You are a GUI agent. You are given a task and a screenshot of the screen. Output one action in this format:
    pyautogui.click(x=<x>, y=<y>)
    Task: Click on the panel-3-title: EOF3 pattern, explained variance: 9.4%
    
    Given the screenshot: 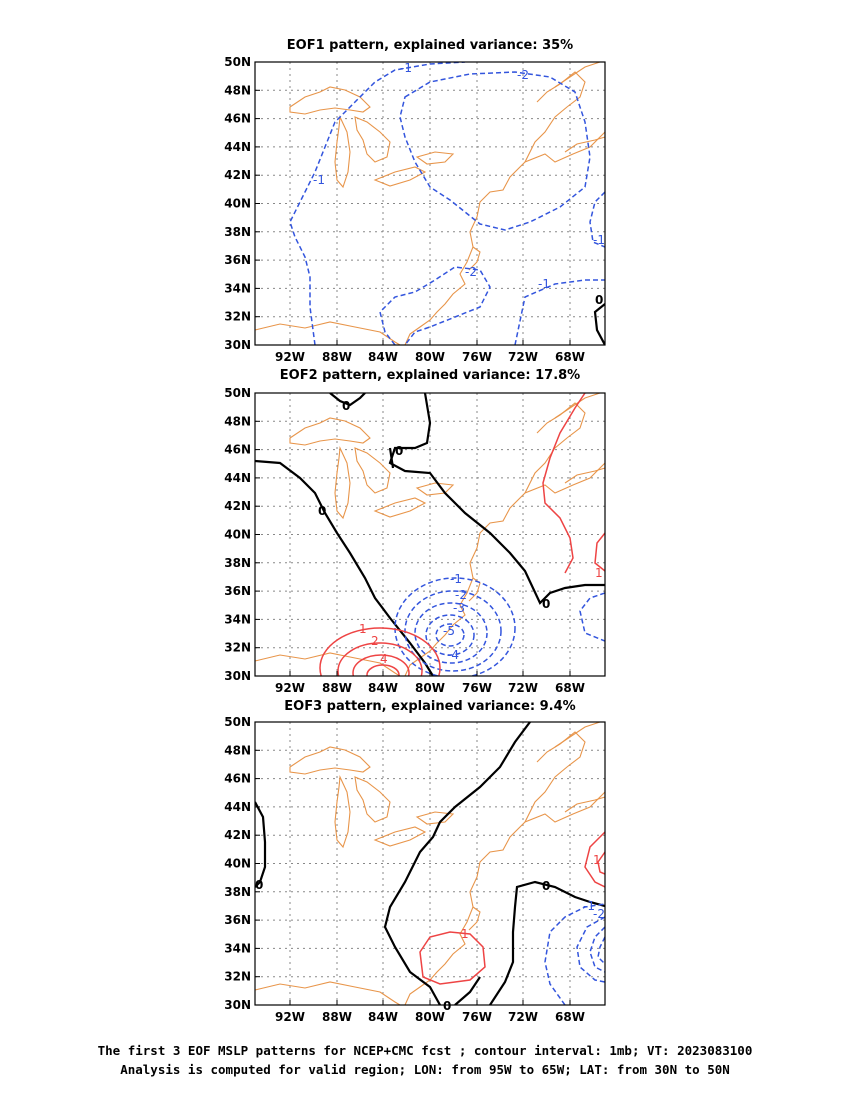 What is the action you would take?
    pyautogui.click(x=430, y=706)
    